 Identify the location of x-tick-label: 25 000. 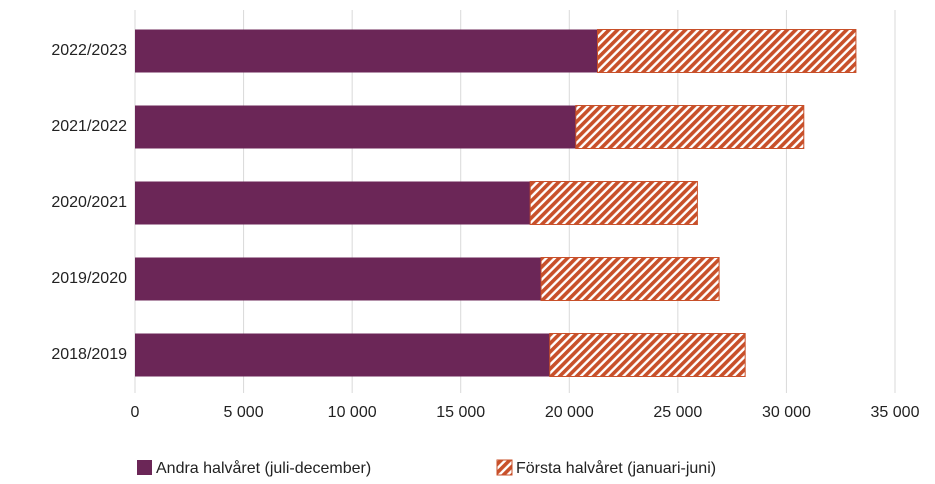
(677, 412).